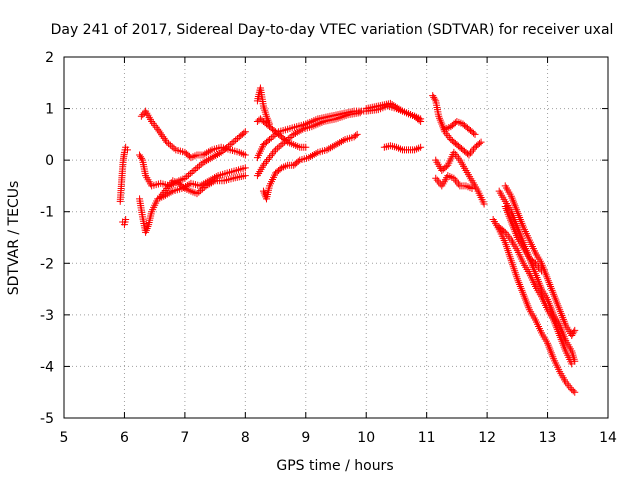 This screenshot has width=640, height=484. Describe the element at coordinates (427, 438) in the screenshot. I see `x-tick-label: 11` at that location.